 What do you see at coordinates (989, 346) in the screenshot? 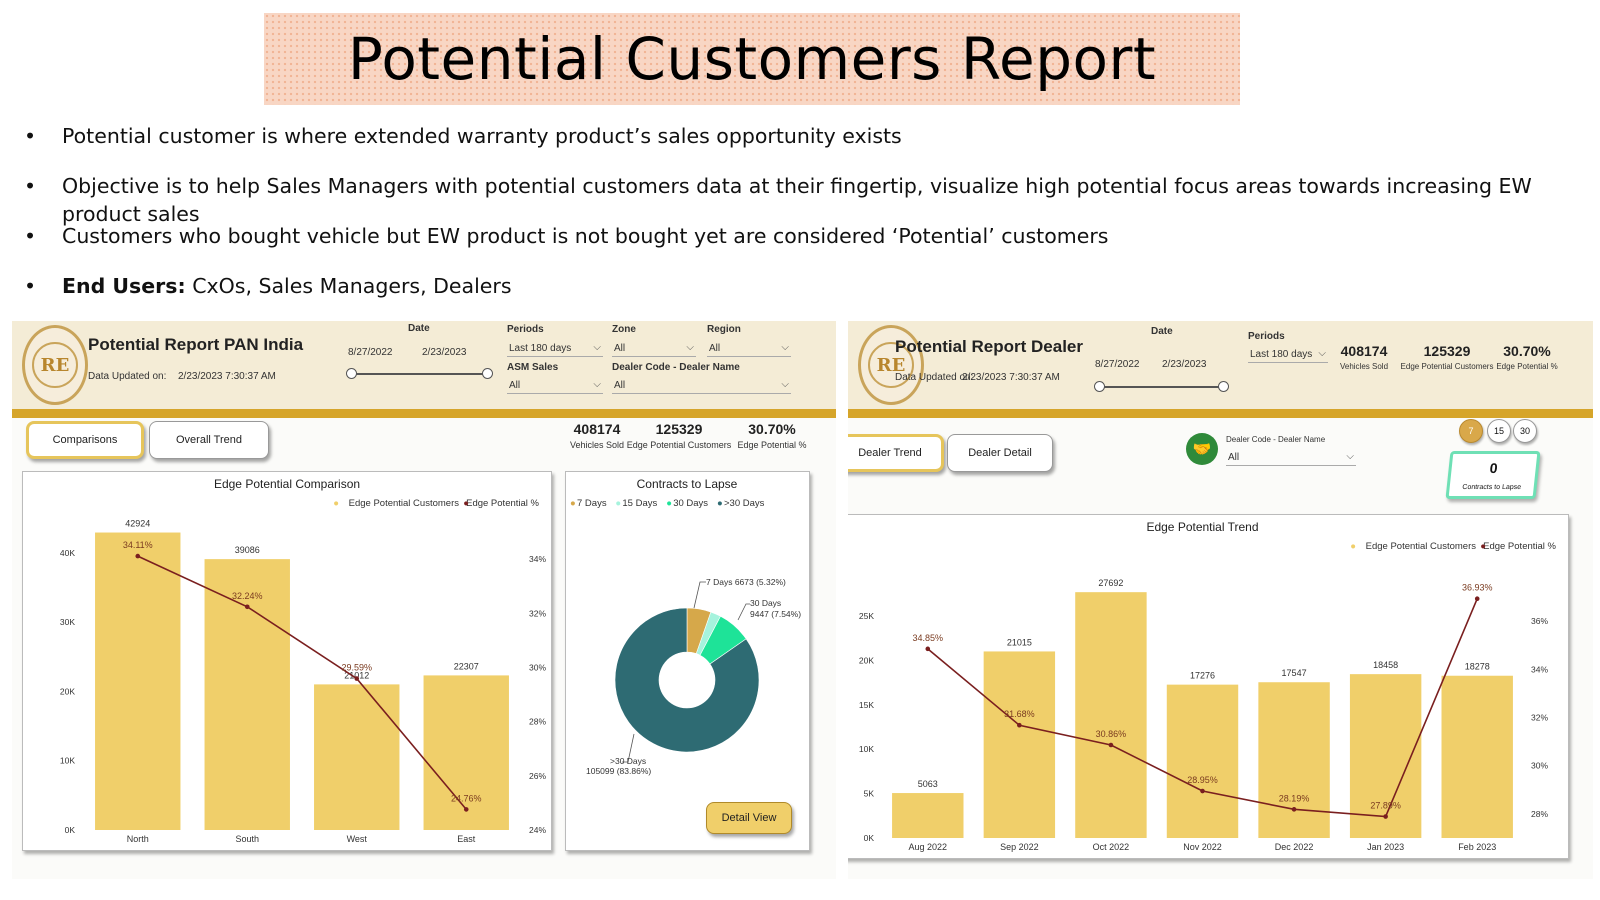
I see `report-title: Potential Report Dealer` at bounding box center [989, 346].